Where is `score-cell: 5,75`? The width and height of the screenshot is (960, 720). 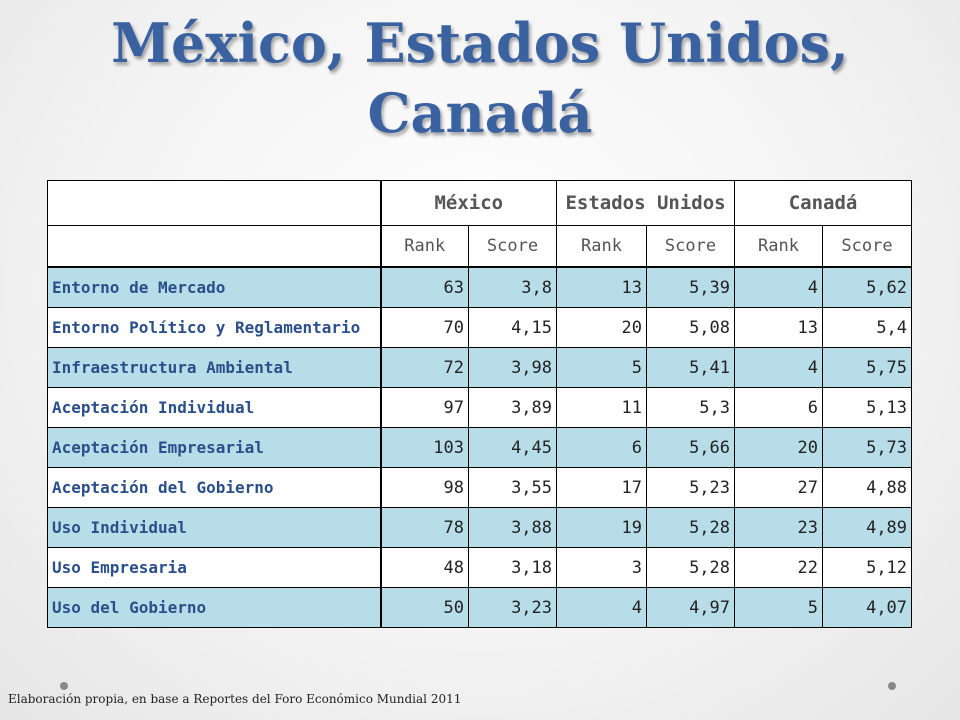 score-cell: 5,75 is located at coordinates (867, 367).